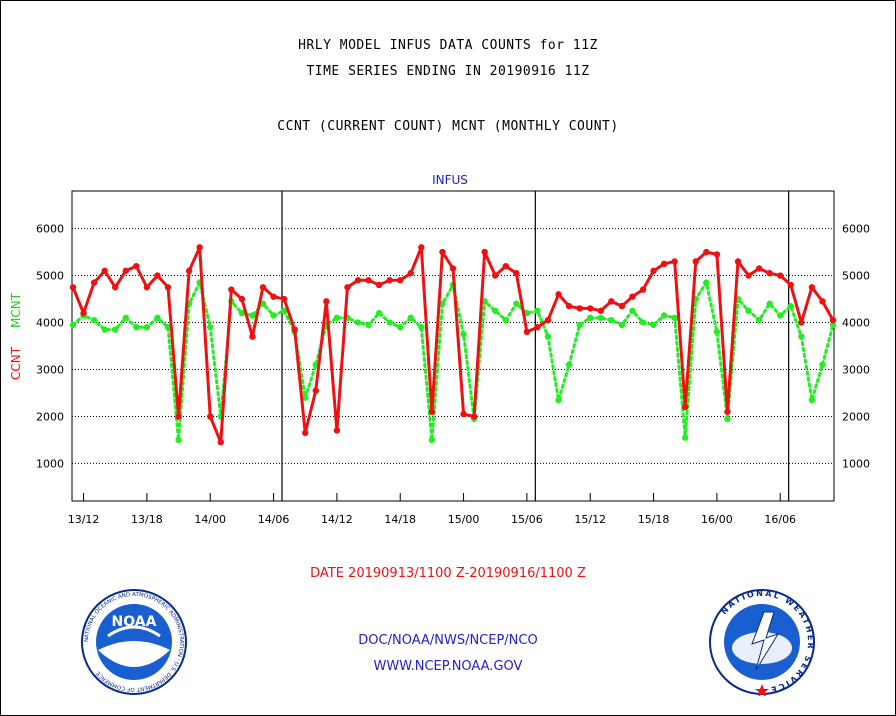 The width and height of the screenshot is (896, 716). Describe the element at coordinates (856, 369) in the screenshot. I see `y-tick-label-right: 3000` at that location.